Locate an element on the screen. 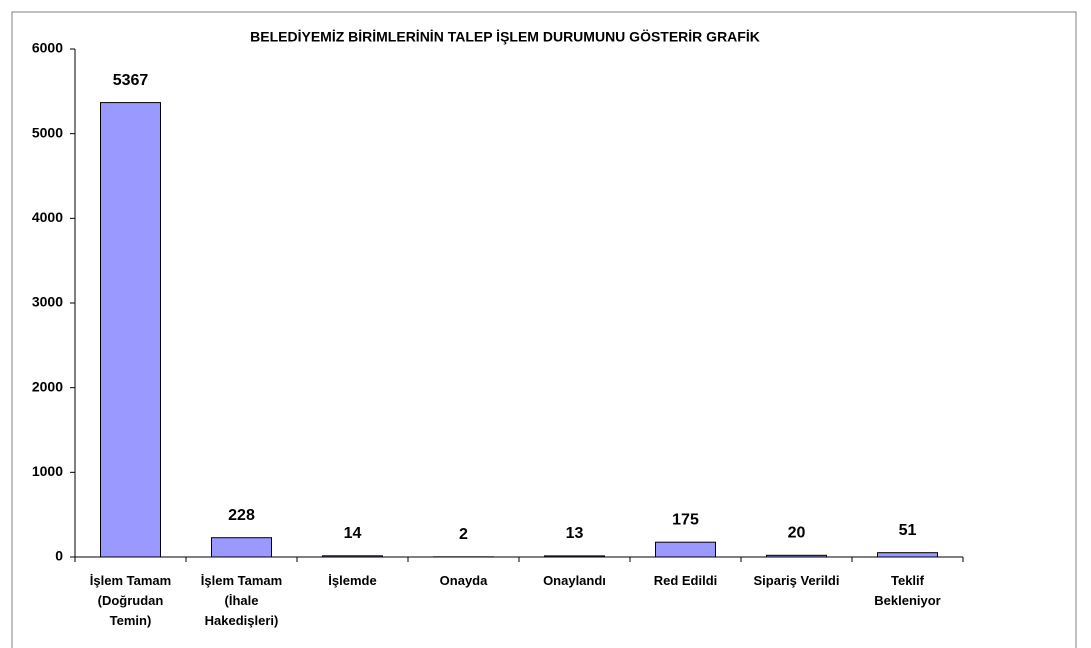 The height and width of the screenshot is (648, 1091). data-label: 51 is located at coordinates (908, 530).